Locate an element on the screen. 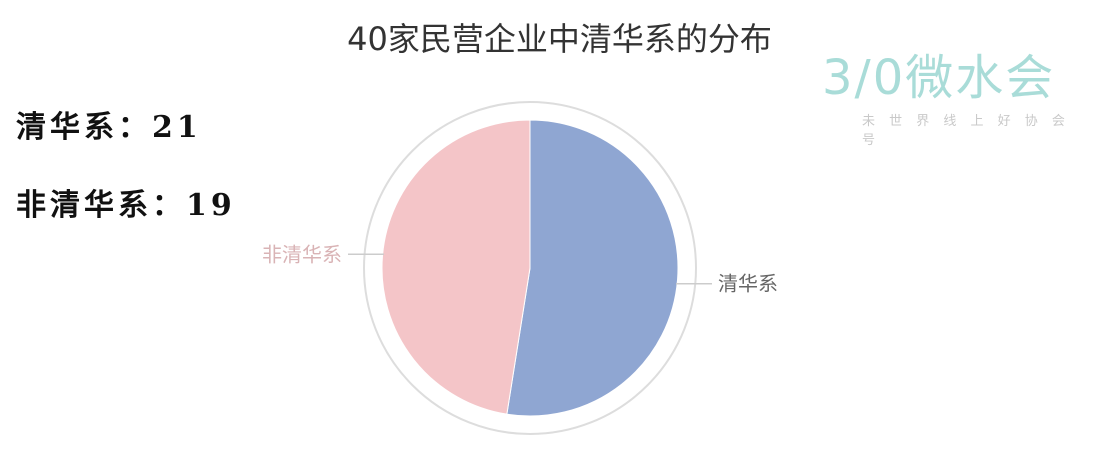  stat-non-tsinghua-value: 19 is located at coordinates (211, 205).